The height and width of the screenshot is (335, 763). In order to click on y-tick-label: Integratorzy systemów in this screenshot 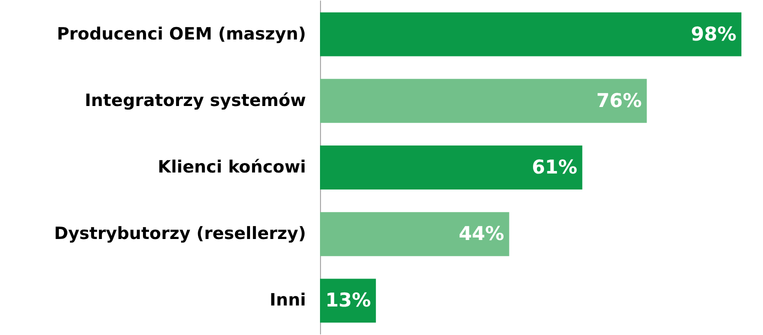, I will do `click(195, 100)`.